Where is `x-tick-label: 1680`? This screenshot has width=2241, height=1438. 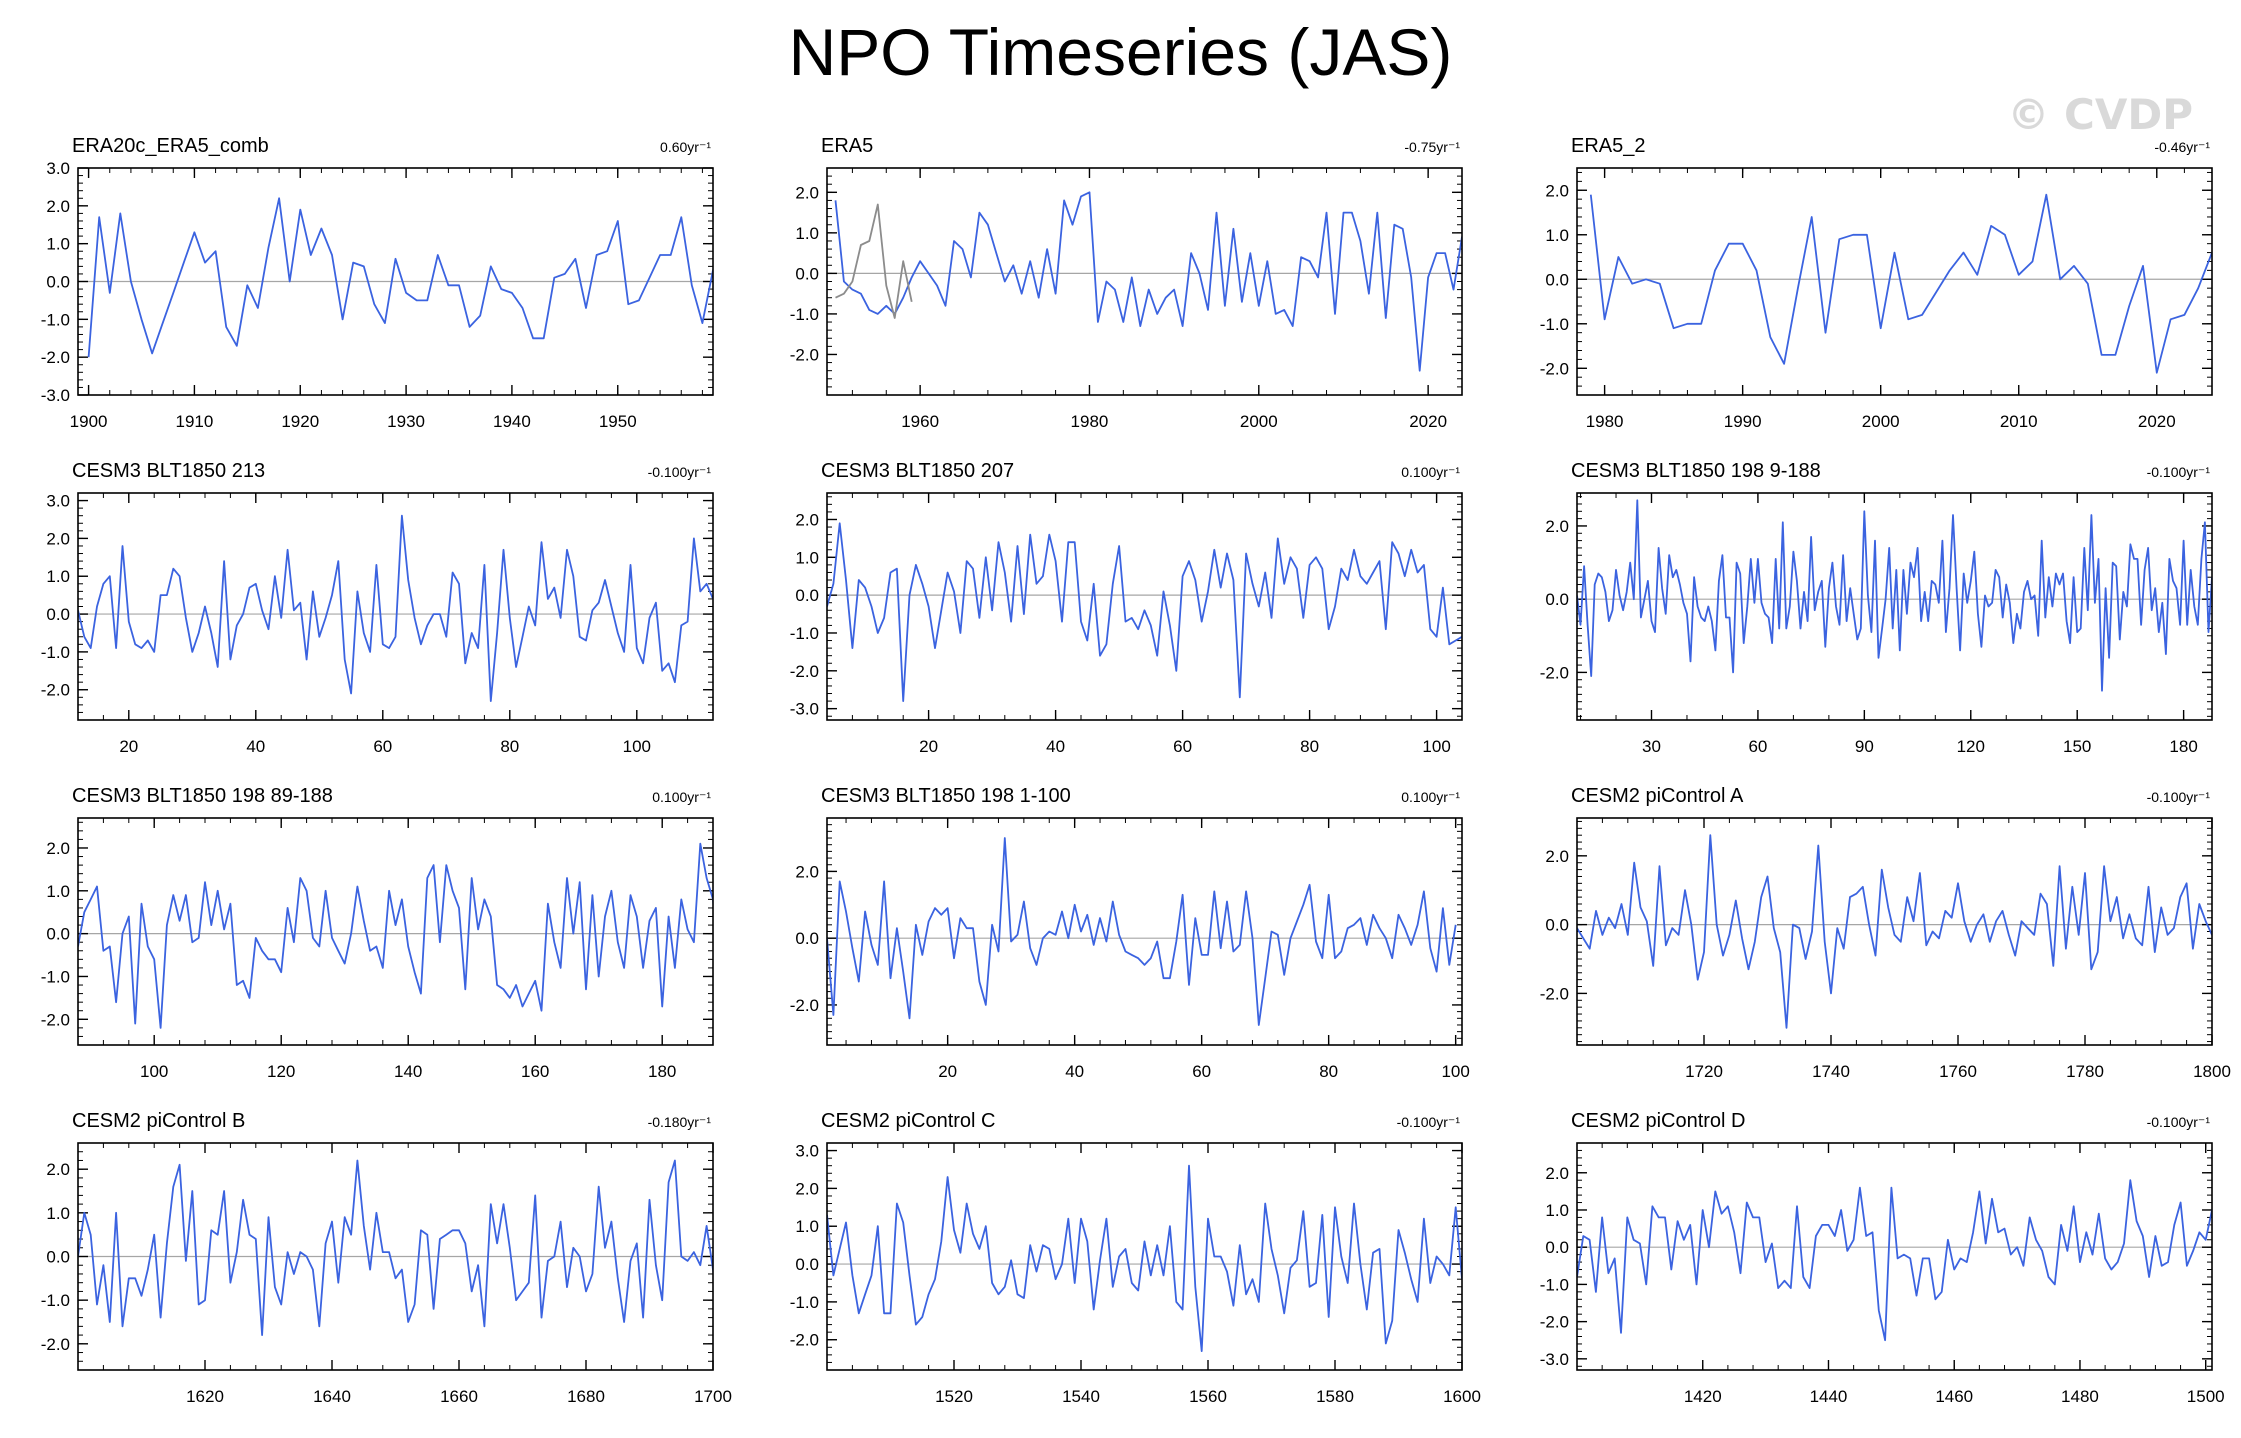 x-tick-label: 1680 is located at coordinates (586, 1396).